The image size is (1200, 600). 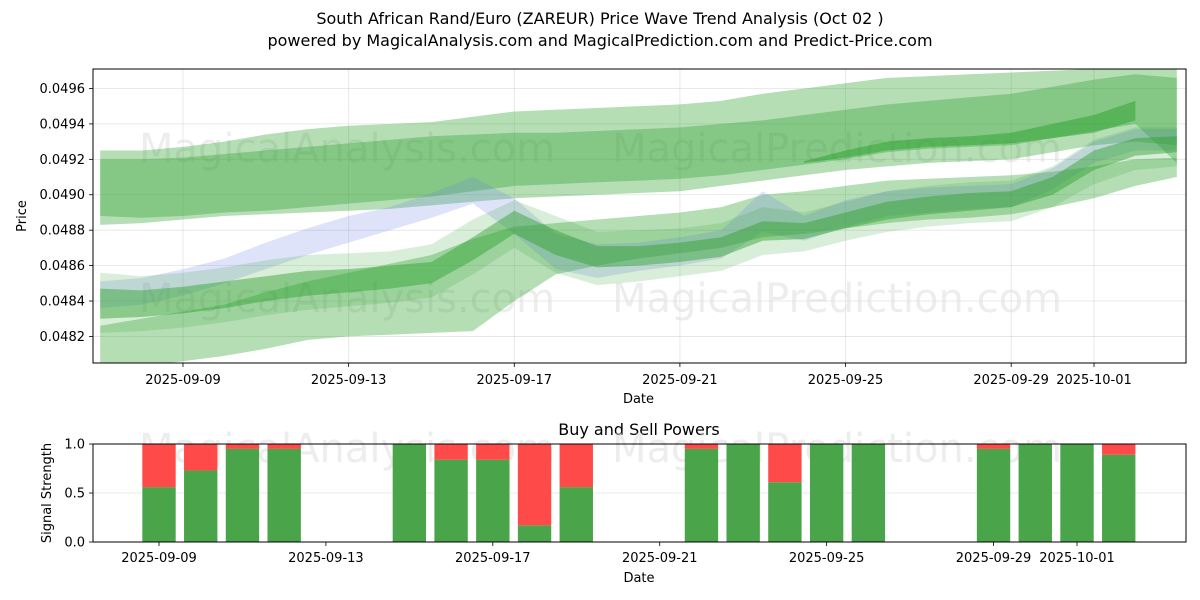 I want to click on y-tick-label: 0.0, so click(x=74, y=543).